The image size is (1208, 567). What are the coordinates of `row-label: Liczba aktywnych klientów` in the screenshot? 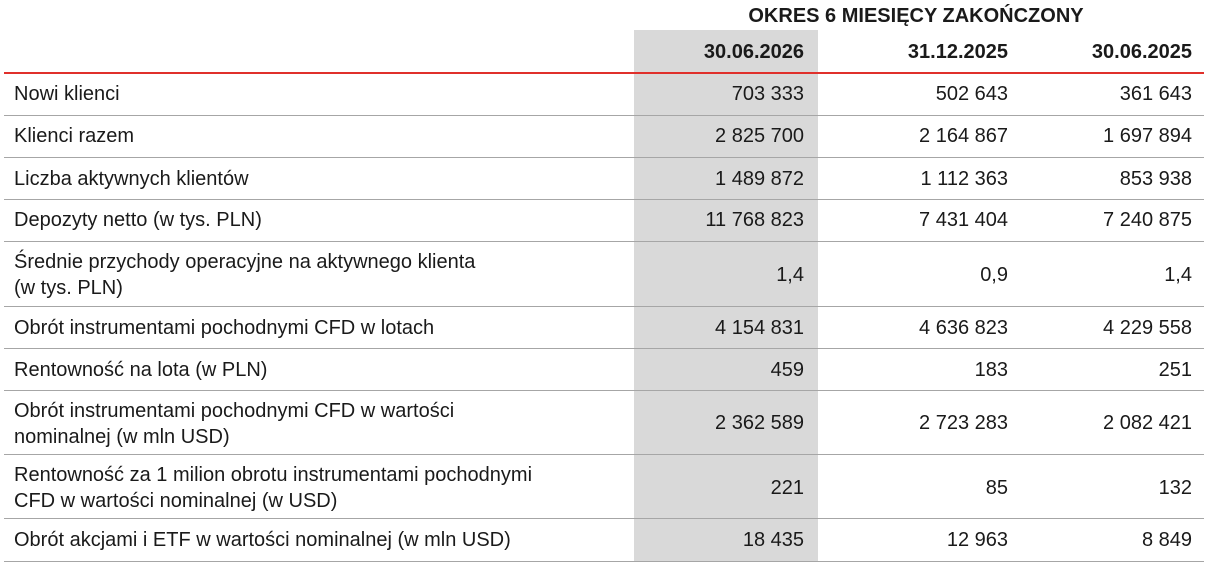 It's located at (131, 179).